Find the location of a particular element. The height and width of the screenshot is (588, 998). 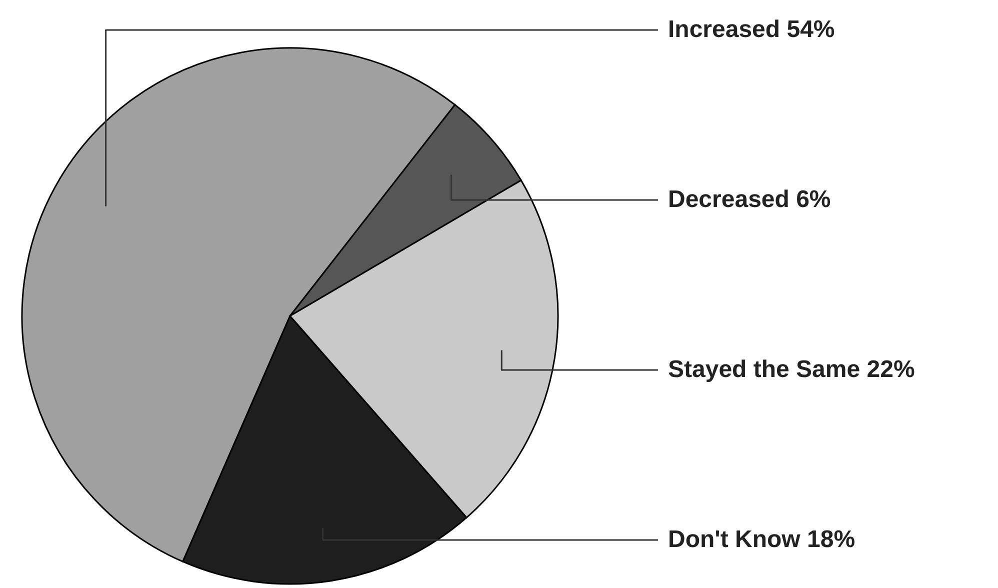

slice-label: Stayed the Same 22% is located at coordinates (791, 369).